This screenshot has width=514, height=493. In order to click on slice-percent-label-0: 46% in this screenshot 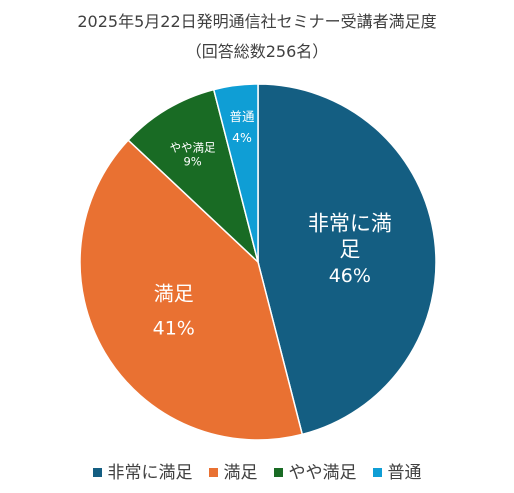, I will do `click(350, 276)`.